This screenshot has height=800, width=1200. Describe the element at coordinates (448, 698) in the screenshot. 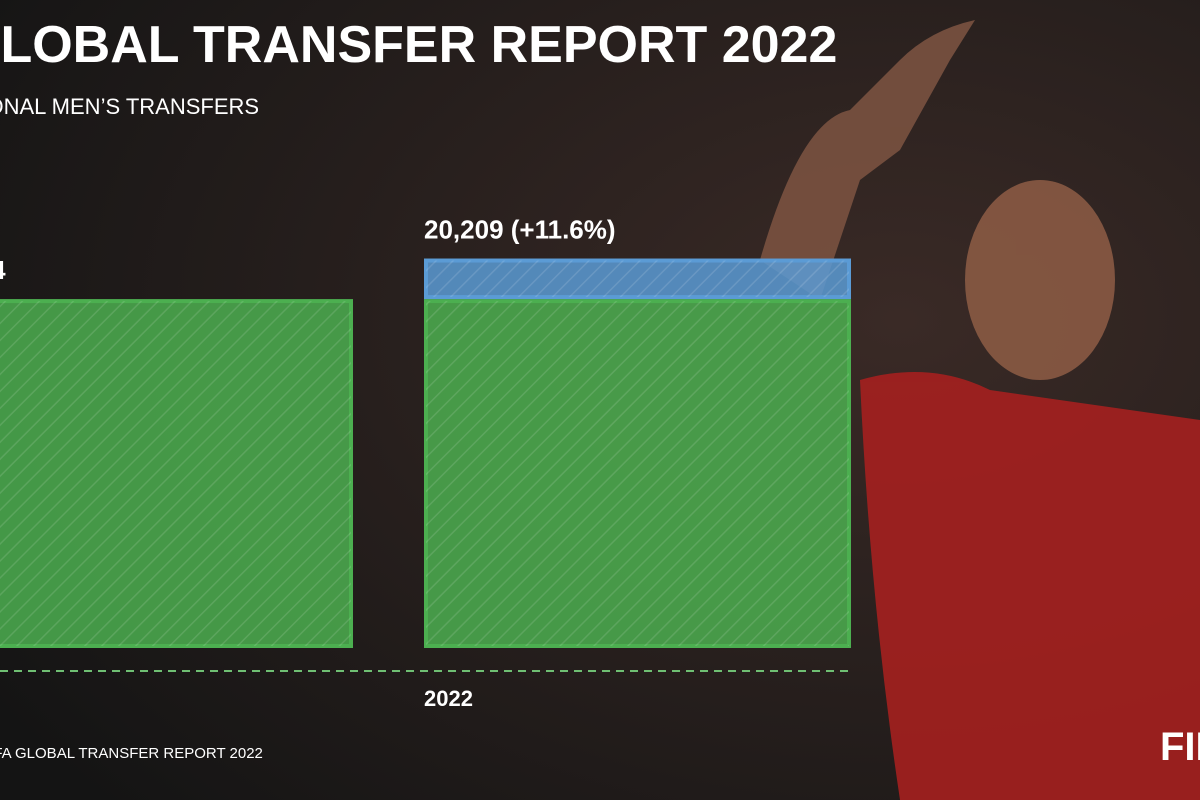

I see `x-tick-label: 2022` at that location.